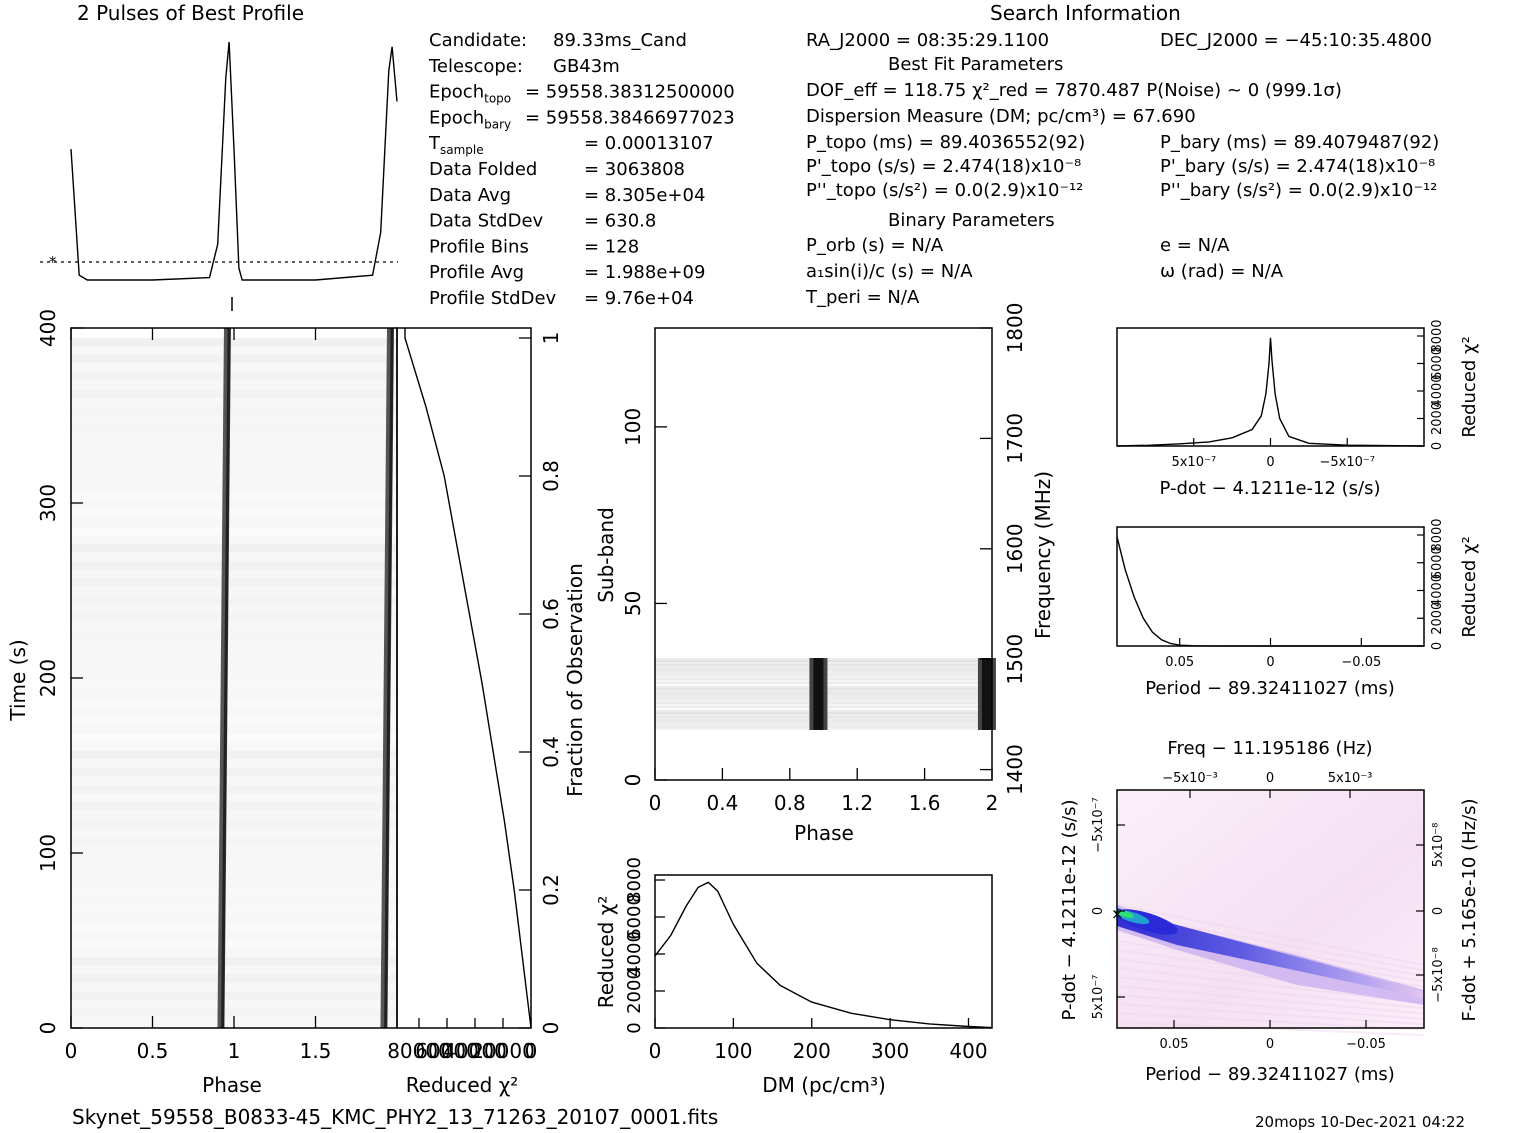 This screenshot has height=1133, width=1517. I want to click on y2tick-label: 1500, so click(1015, 659).